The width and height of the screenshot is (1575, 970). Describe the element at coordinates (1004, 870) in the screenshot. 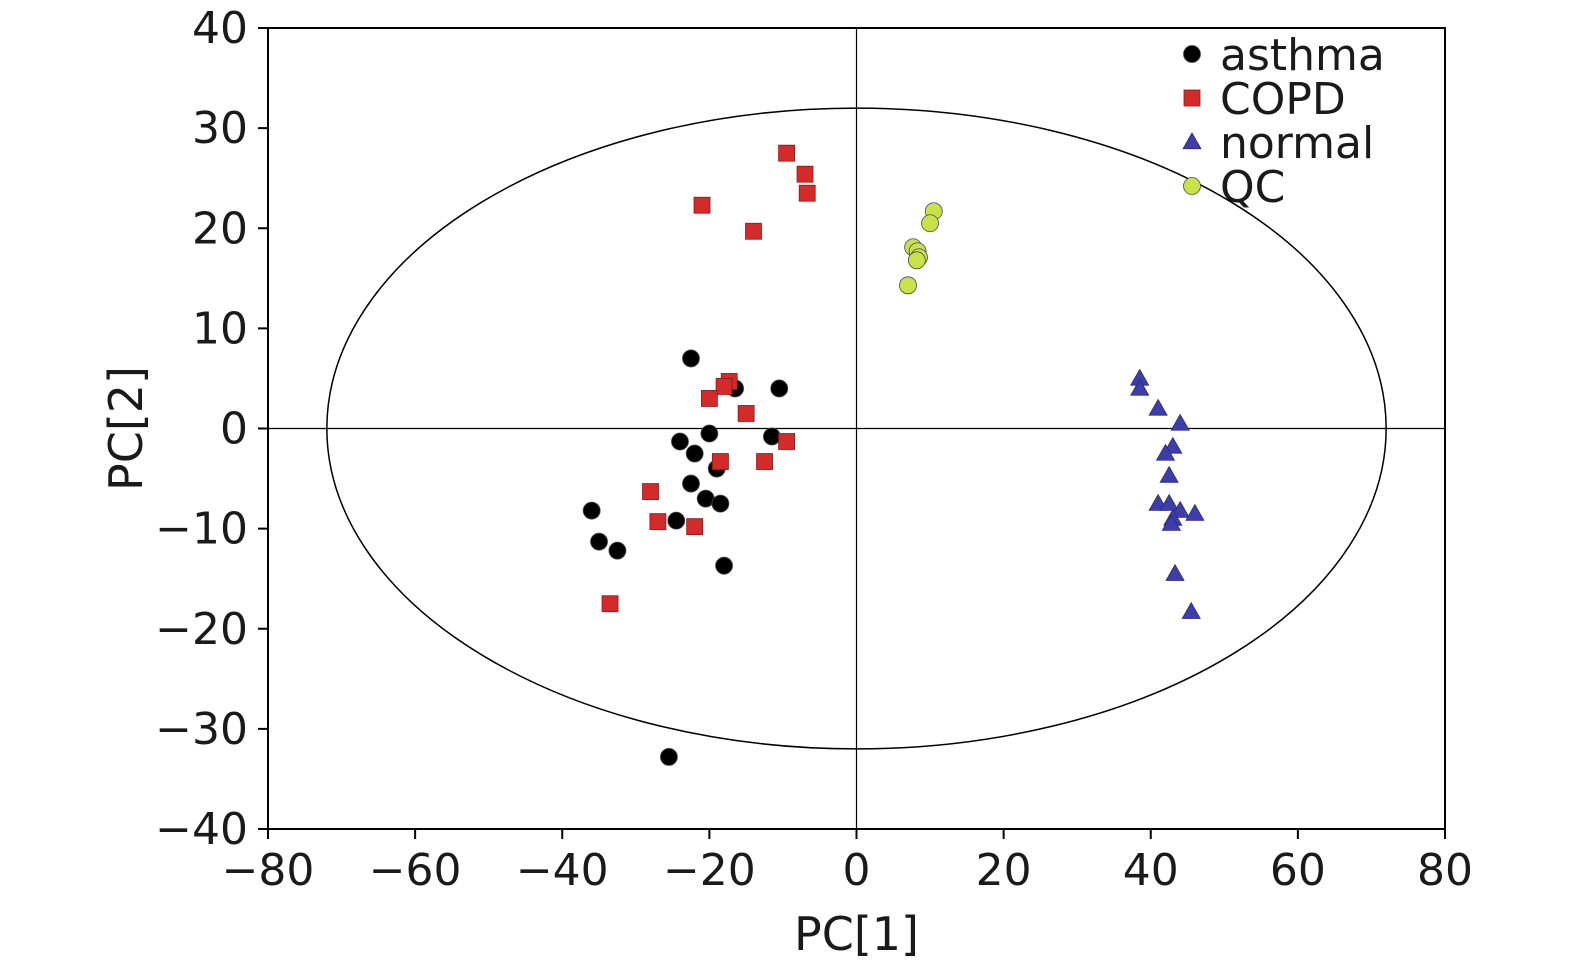

I see `x-tick-label: 20` at that location.